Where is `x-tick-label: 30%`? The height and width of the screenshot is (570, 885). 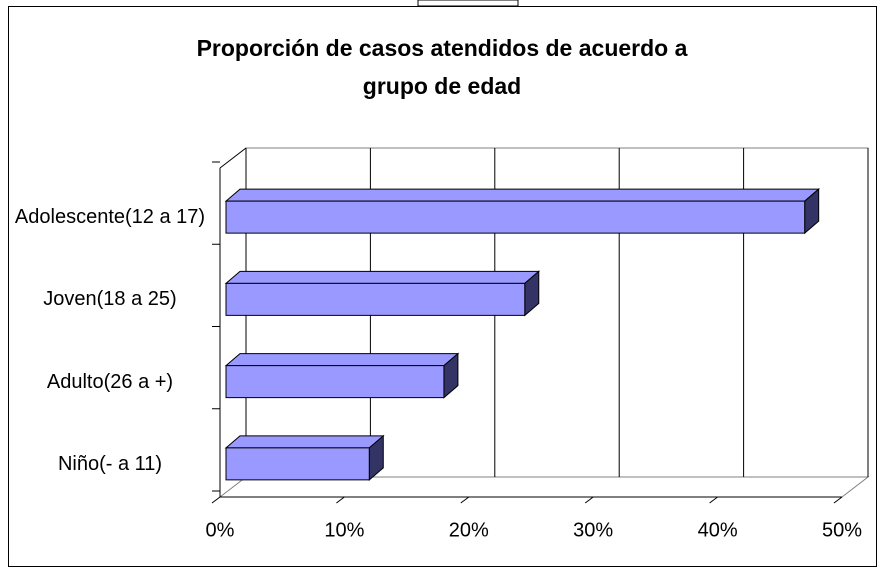 x-tick-label: 30% is located at coordinates (593, 530).